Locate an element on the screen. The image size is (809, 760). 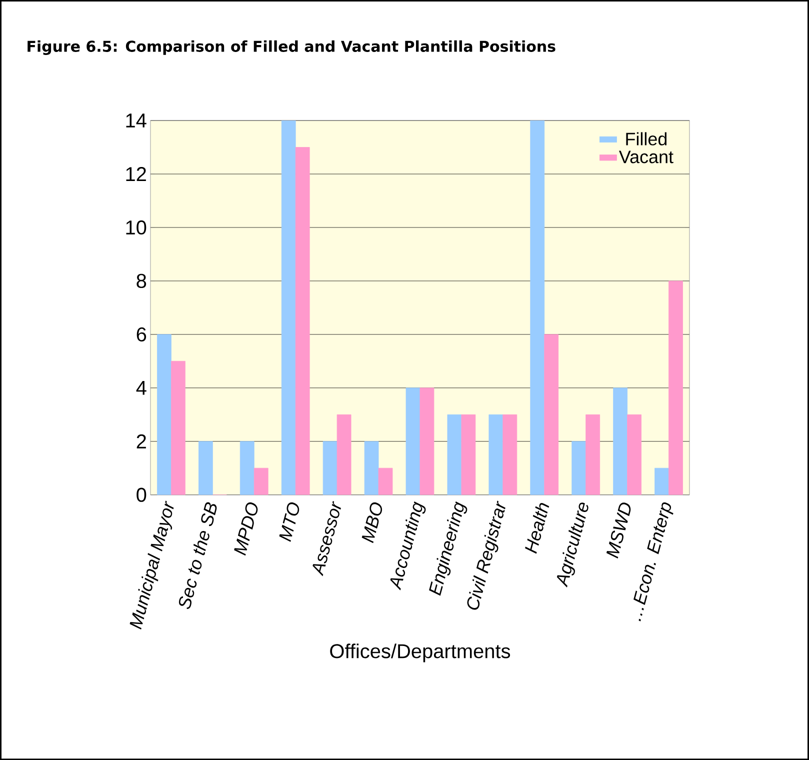
y-tick-label: 12 is located at coordinates (136, 173).